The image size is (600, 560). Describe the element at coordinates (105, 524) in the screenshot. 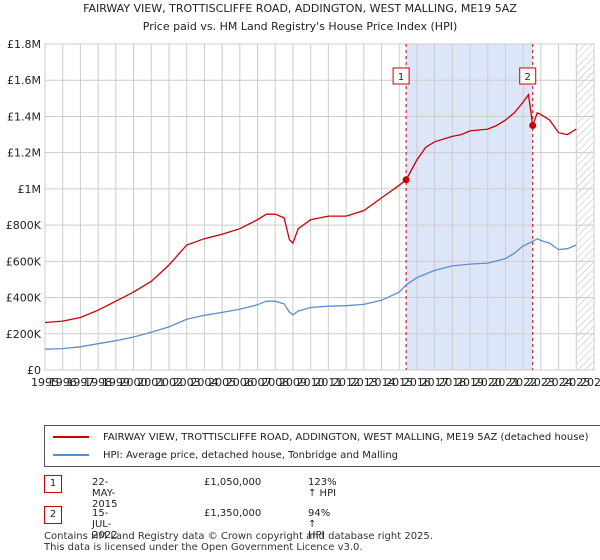

I see `sale-date: 15-JUL-2022` at that location.